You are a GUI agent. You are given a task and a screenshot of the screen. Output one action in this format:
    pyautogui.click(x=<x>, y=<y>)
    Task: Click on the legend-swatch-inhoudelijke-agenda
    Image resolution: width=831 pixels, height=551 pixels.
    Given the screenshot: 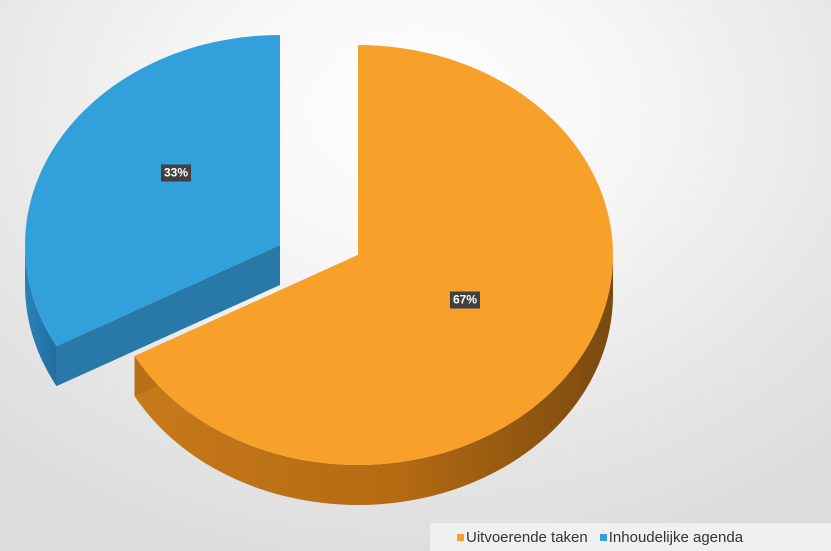 What is the action you would take?
    pyautogui.click(x=603, y=537)
    